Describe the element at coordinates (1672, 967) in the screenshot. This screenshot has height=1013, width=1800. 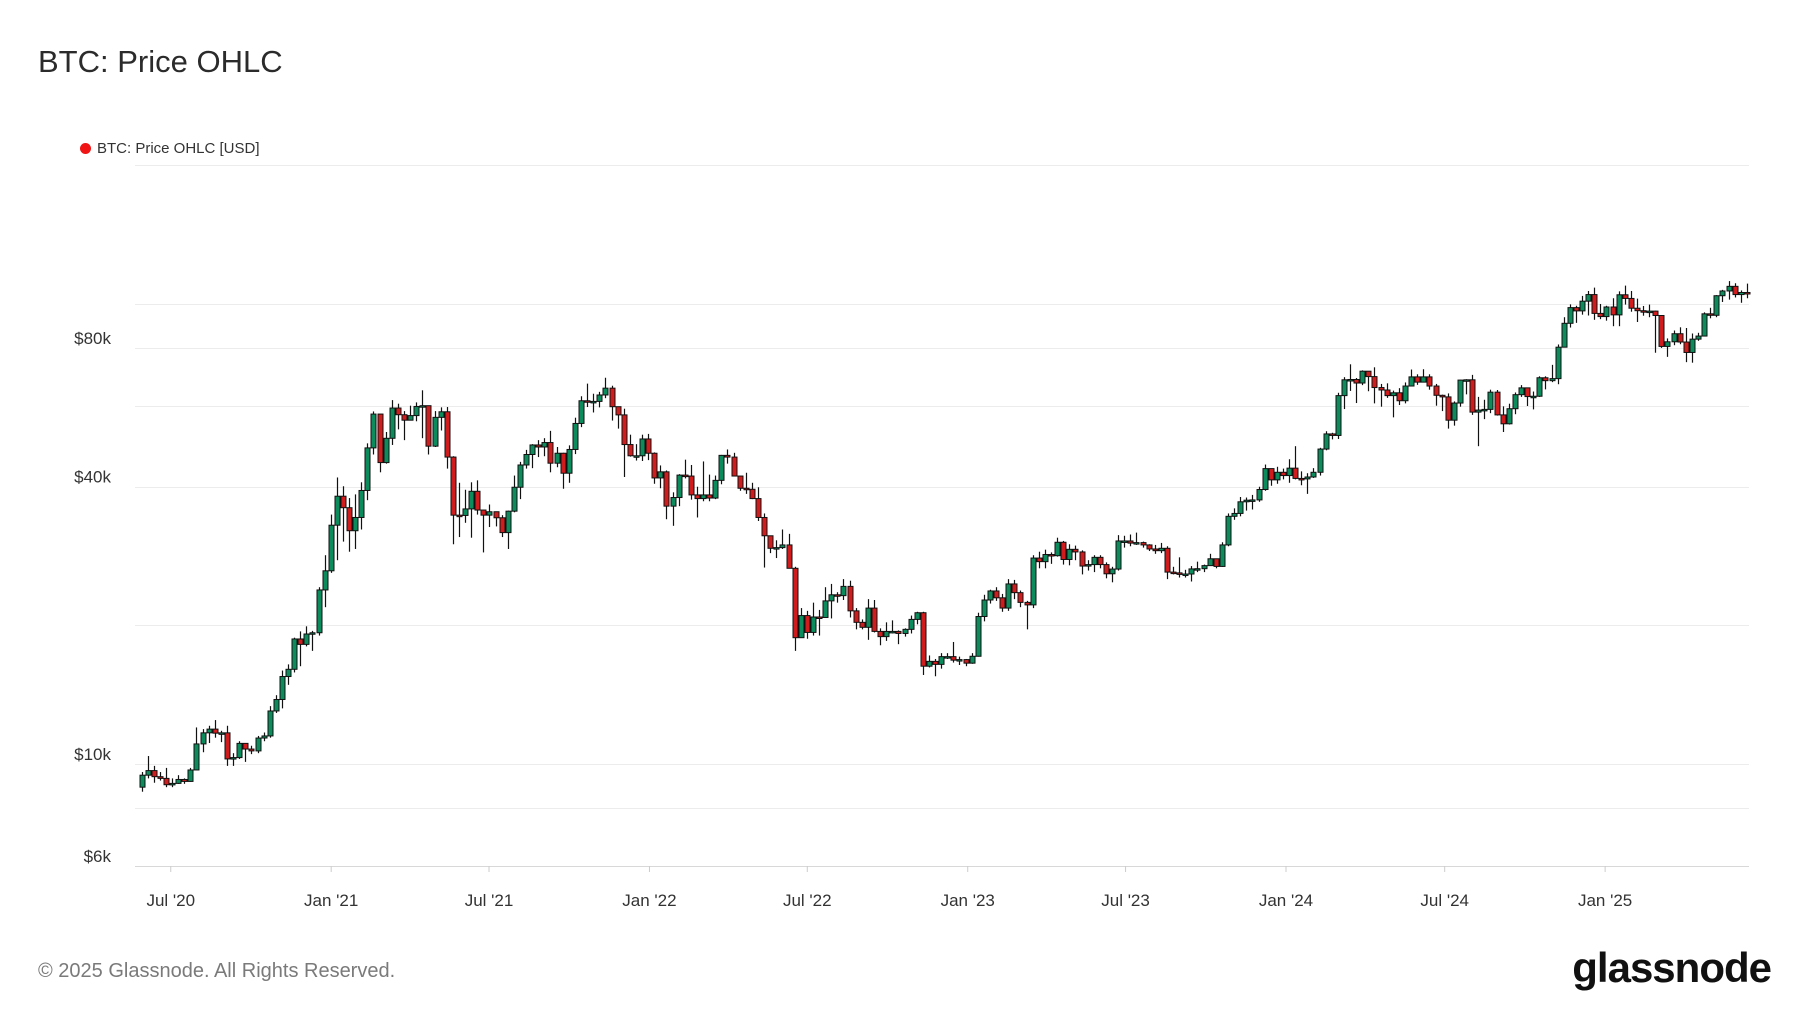
I see `glassnode-logo: glassnode` at that location.